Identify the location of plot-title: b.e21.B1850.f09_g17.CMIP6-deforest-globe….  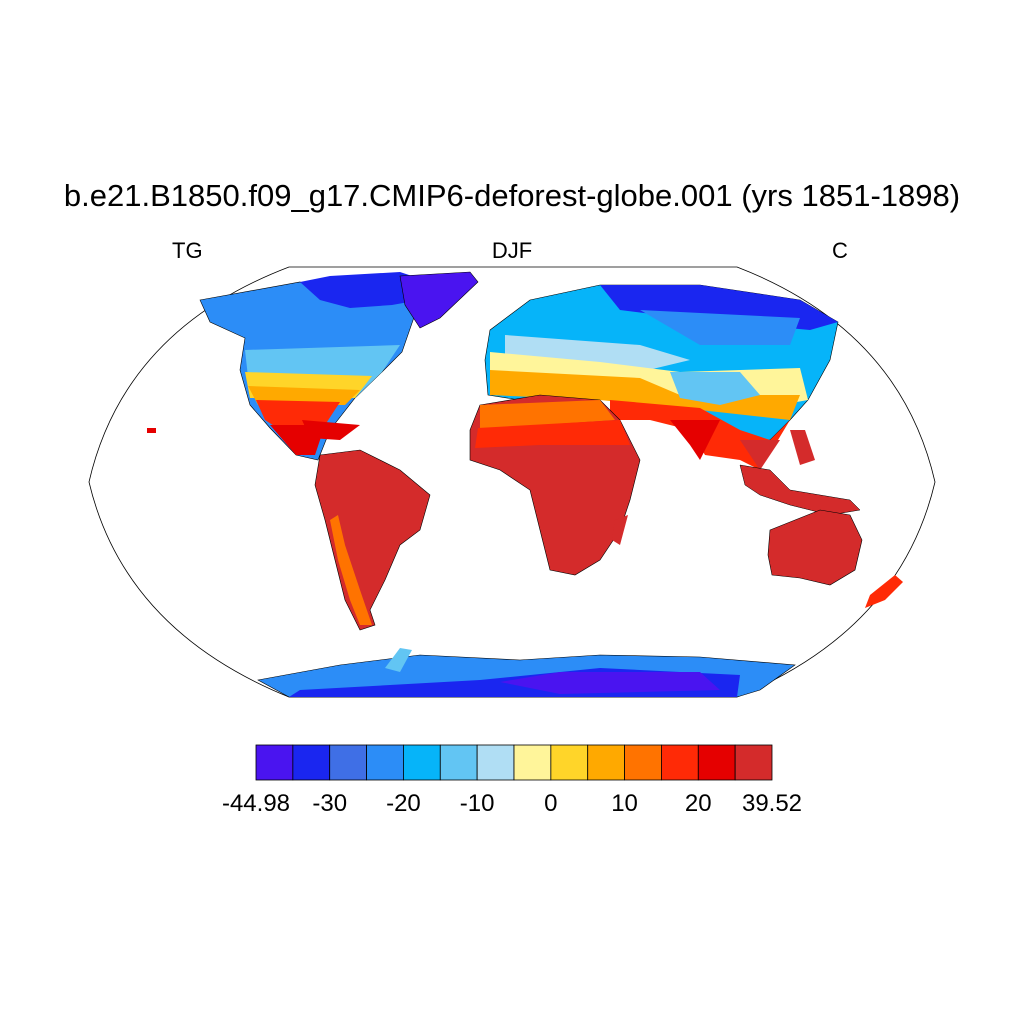
(512, 195).